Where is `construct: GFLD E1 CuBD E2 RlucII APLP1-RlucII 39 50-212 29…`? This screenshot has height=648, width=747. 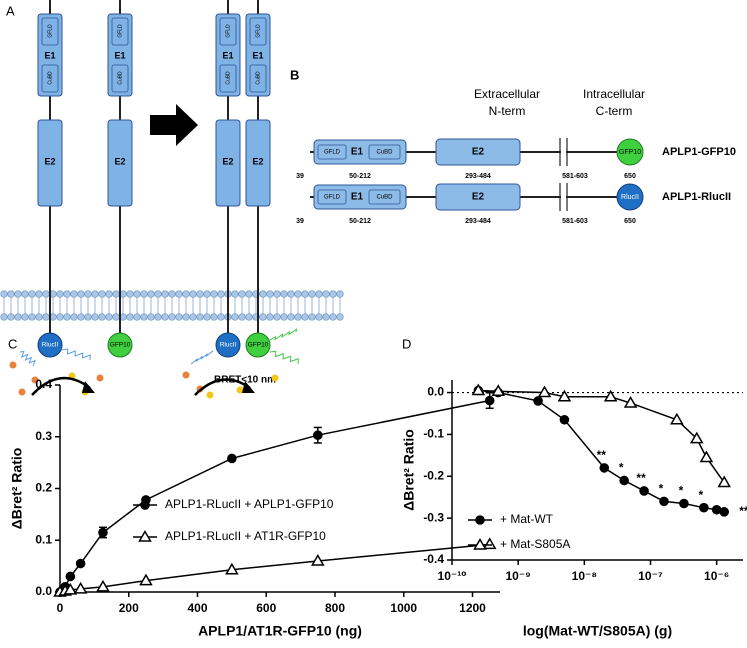
construct: GFLD E1 CuBD E2 RlucII APLP1-RlucII 39 50-212 29… is located at coordinates (513, 204).